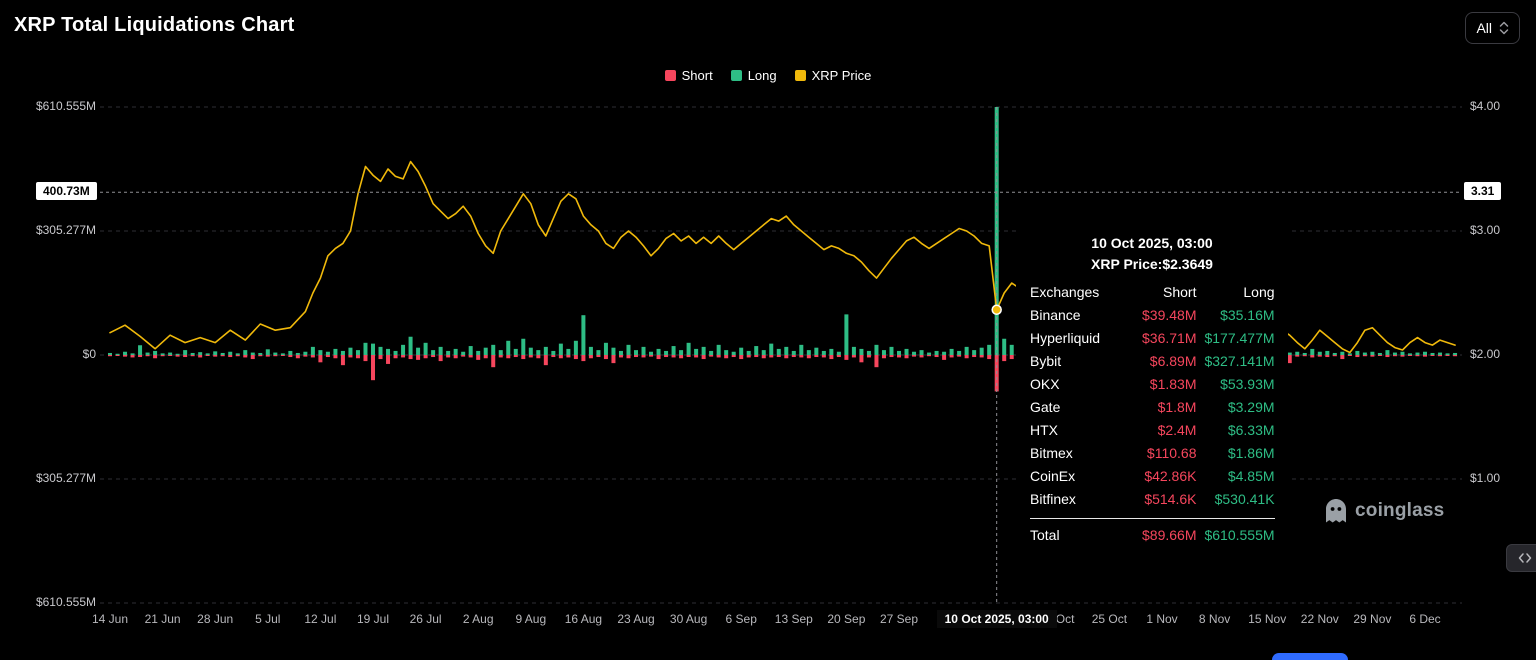 This screenshot has height=660, width=1536. What do you see at coordinates (1504, 28) in the screenshot?
I see `updown-chevron-icon` at bounding box center [1504, 28].